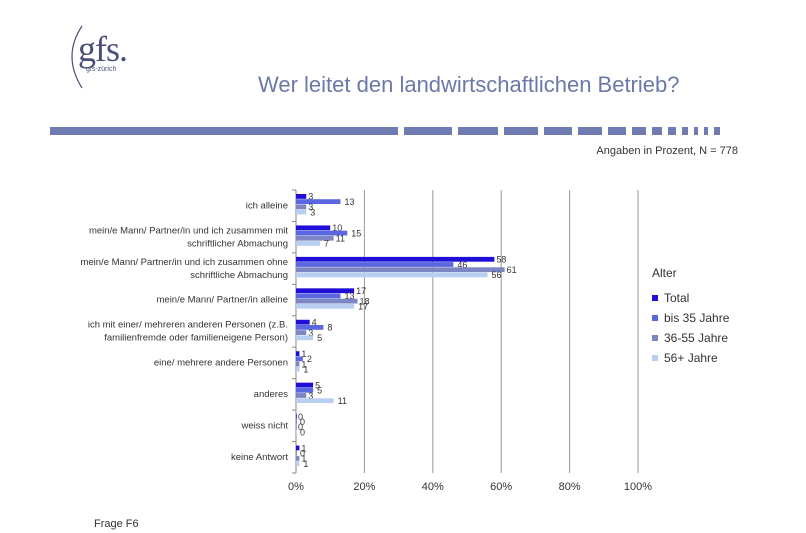  Describe the element at coordinates (101, 69) in the screenshot. I see `logo-subtext: gfs-zürich` at that location.